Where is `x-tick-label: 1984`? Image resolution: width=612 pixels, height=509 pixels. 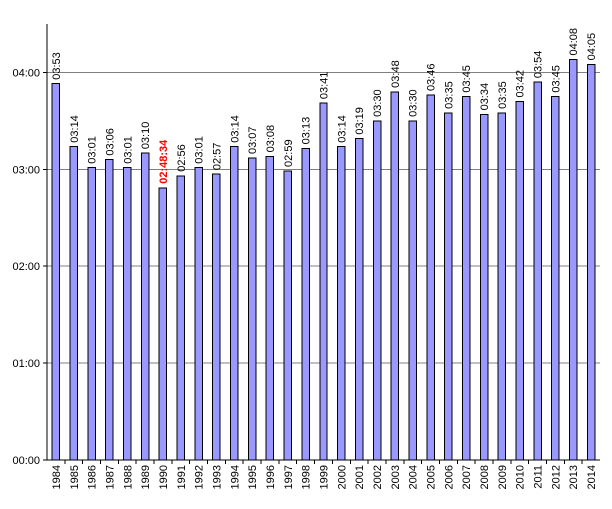
x-tick-label: 1984 is located at coordinates (57, 477).